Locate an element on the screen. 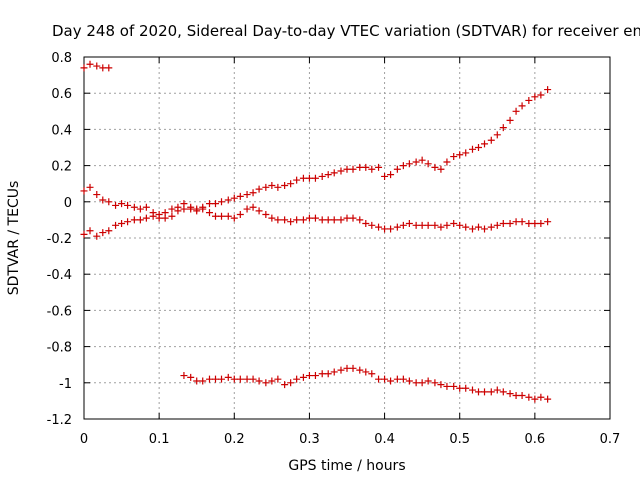 This screenshot has width=640, height=480. y-axis-title: SDTVAR / TECUs is located at coordinates (14, 238).